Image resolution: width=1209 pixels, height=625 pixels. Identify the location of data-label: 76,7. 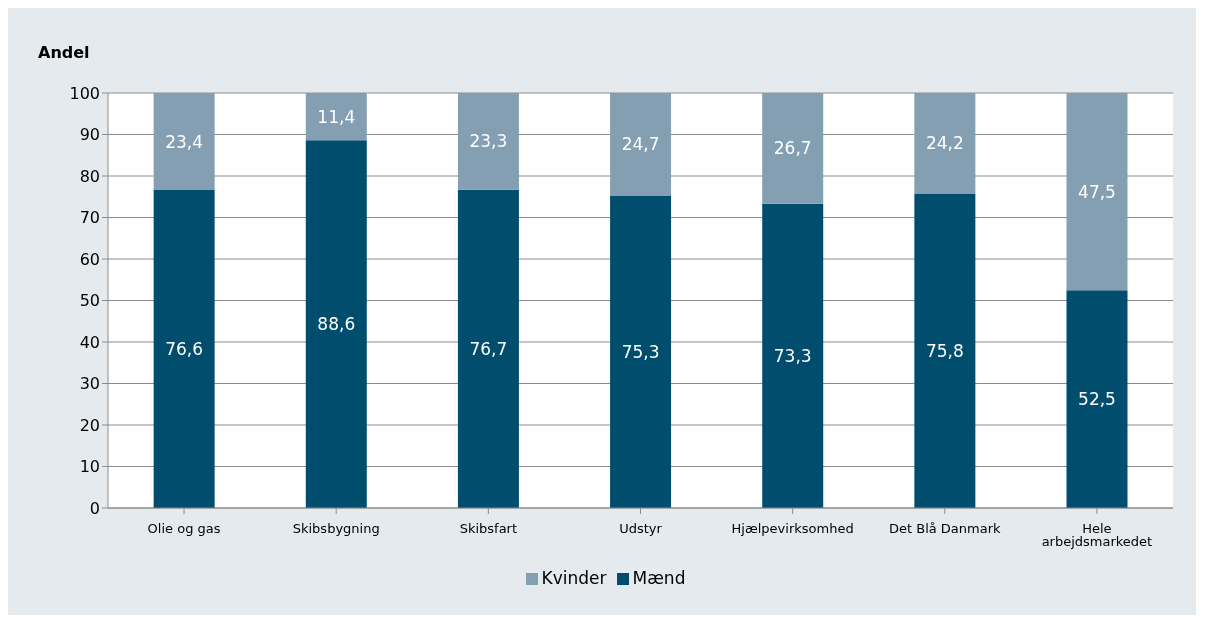
(488, 348).